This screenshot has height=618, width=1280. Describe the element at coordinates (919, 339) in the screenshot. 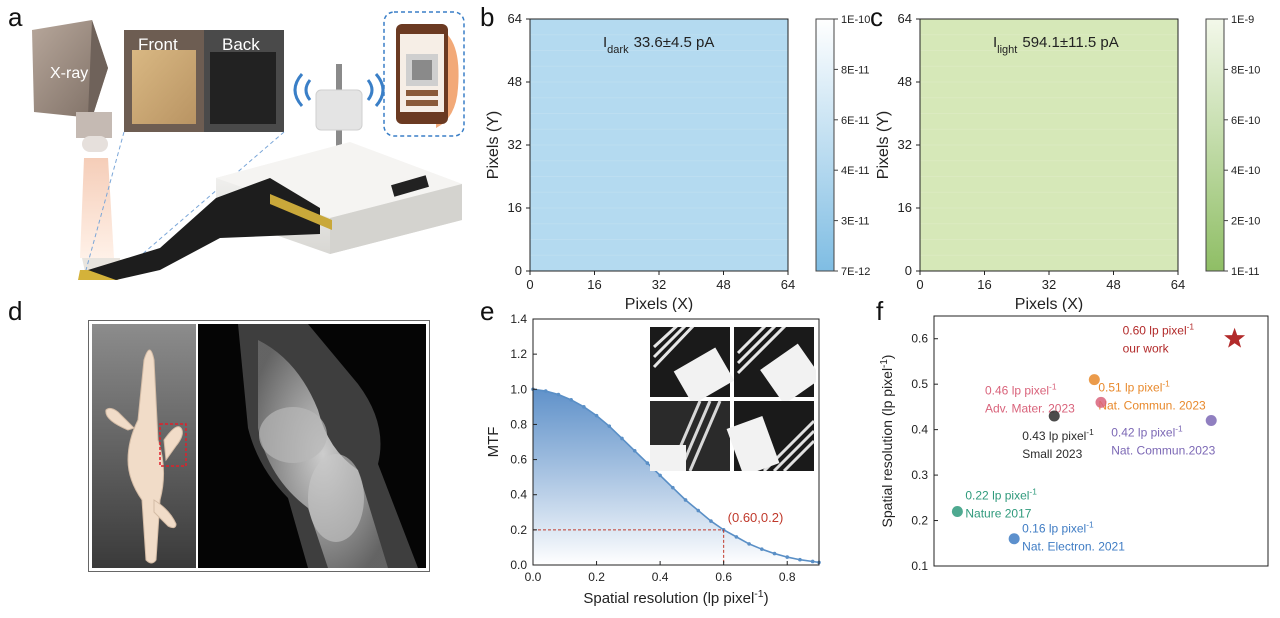

I see `comparison-y-tick-label: 0.6` at that location.